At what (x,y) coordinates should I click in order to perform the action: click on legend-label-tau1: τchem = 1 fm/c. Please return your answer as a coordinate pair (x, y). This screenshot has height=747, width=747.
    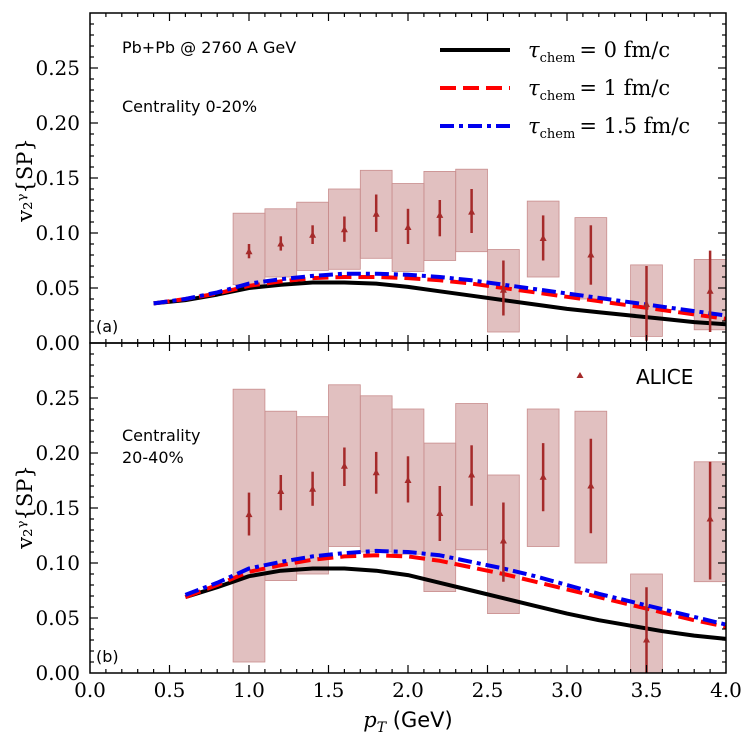
    Looking at the image, I should click on (599, 90).